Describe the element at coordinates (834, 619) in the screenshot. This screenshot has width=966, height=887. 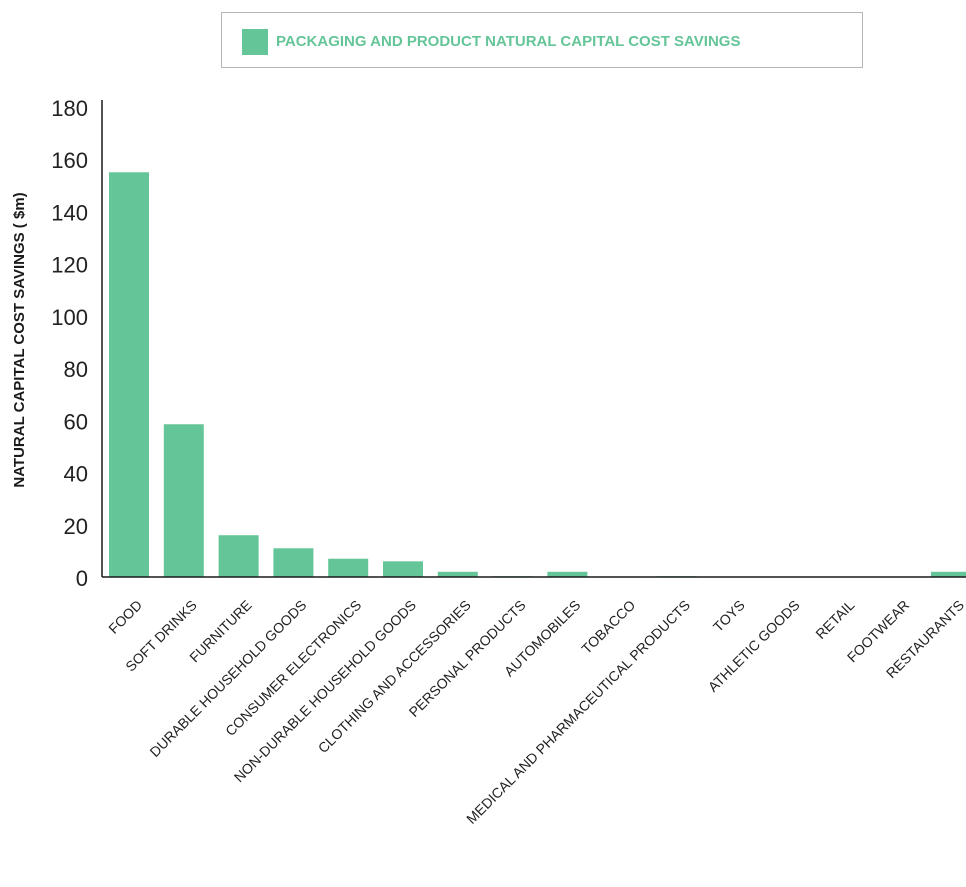
I see `x-tick-label: RETAIL` at that location.